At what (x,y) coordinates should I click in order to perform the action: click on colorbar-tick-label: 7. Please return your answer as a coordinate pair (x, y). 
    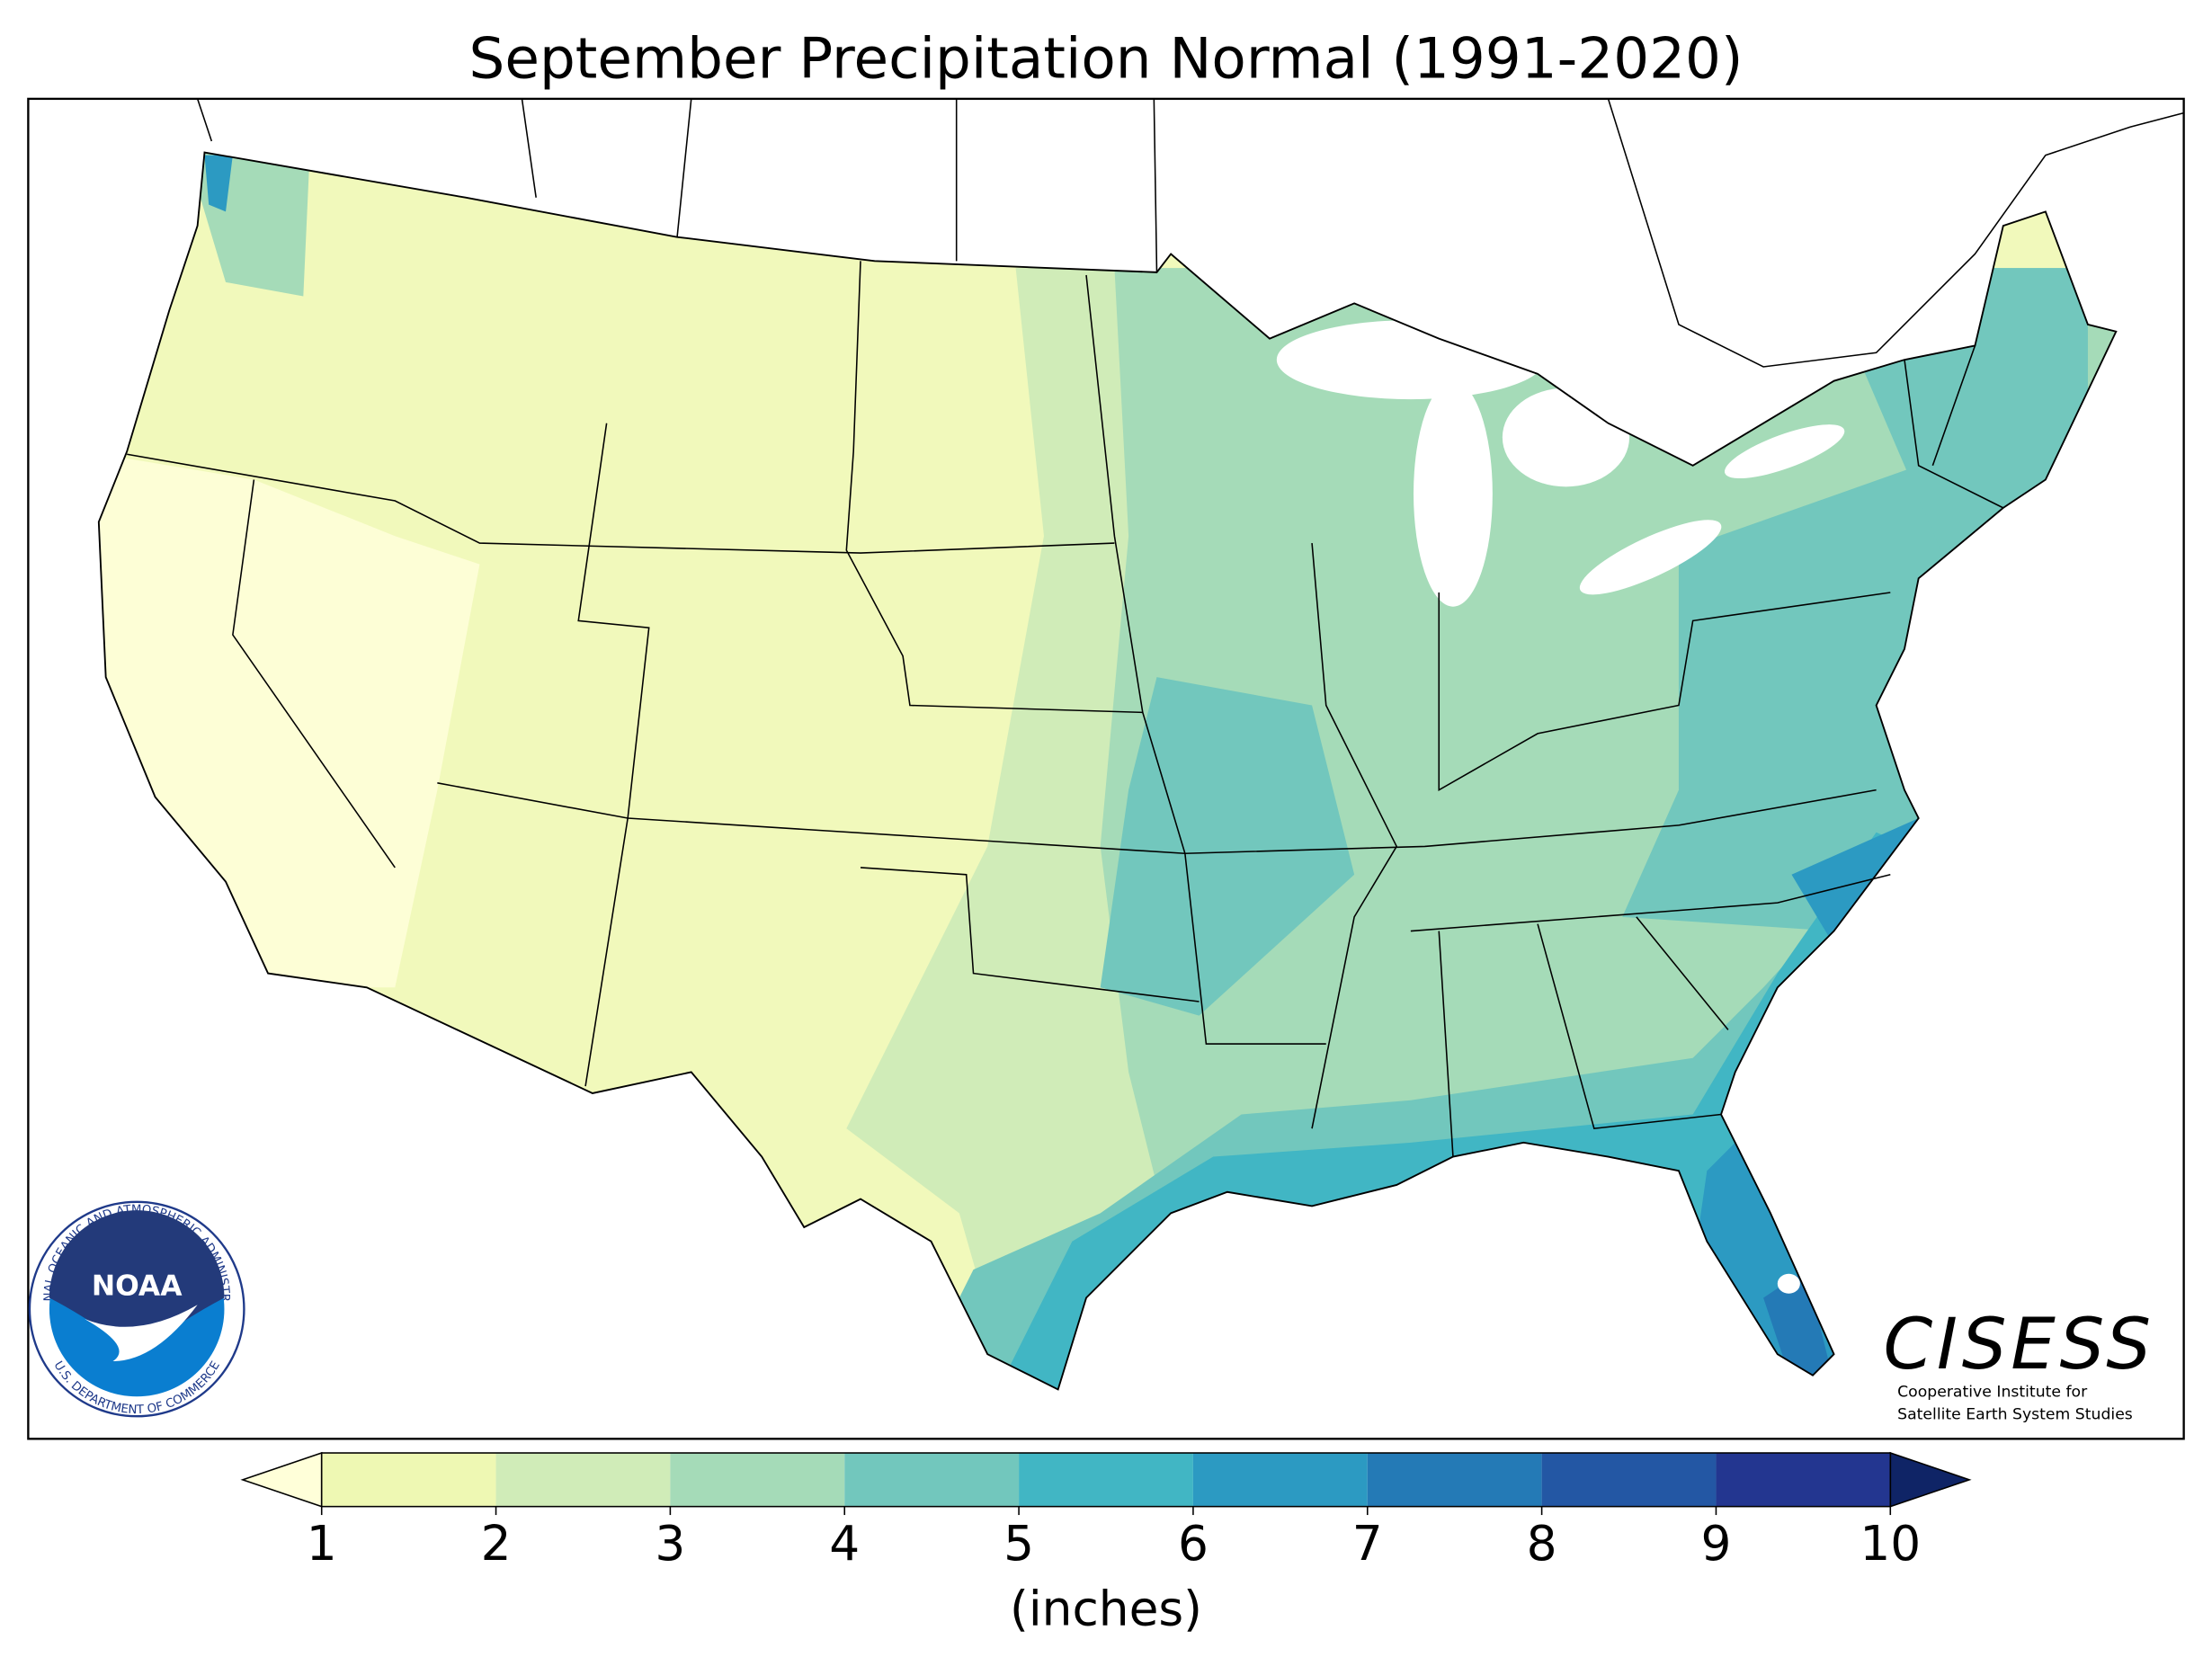
    Looking at the image, I should click on (1367, 1543).